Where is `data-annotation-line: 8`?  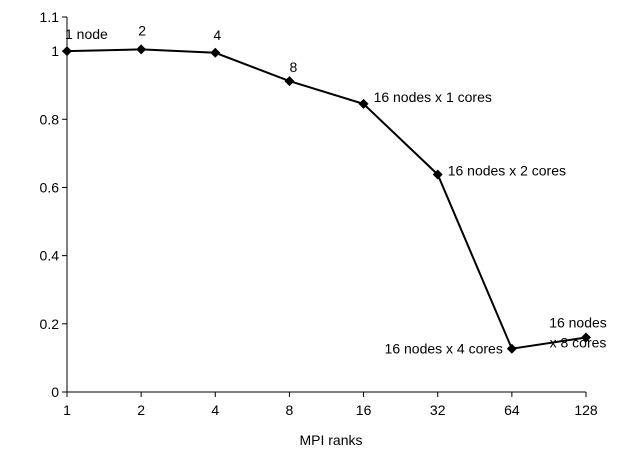 data-annotation-line: 8 is located at coordinates (294, 67).